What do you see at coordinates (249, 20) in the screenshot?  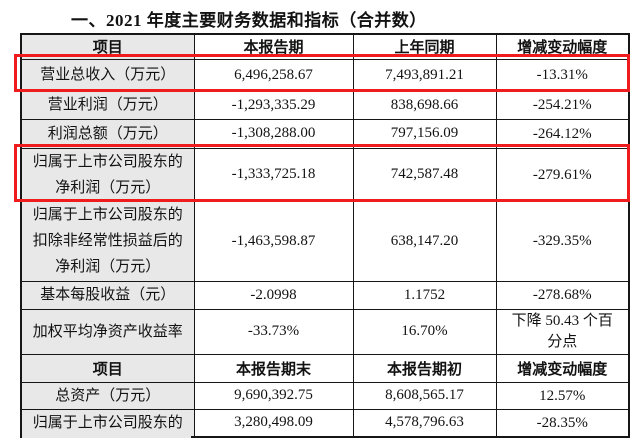 I see `doc-title: 一、2021 年度主要财务数据和指标（合并数）` at bounding box center [249, 20].